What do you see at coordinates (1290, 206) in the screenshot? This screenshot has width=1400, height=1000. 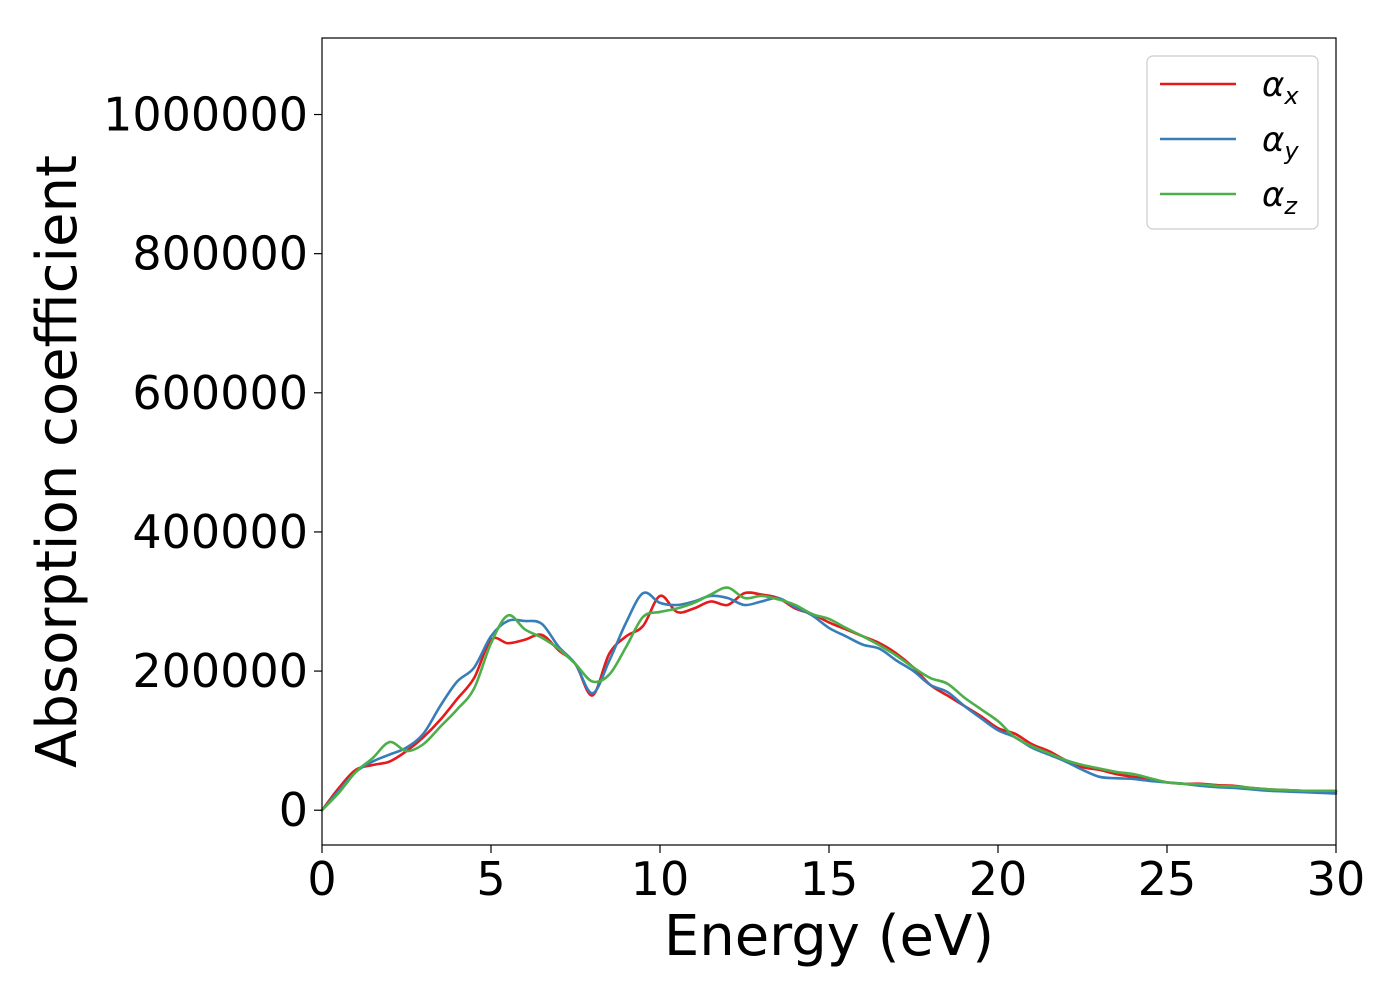 I see `legend-subscript: z` at bounding box center [1290, 206].